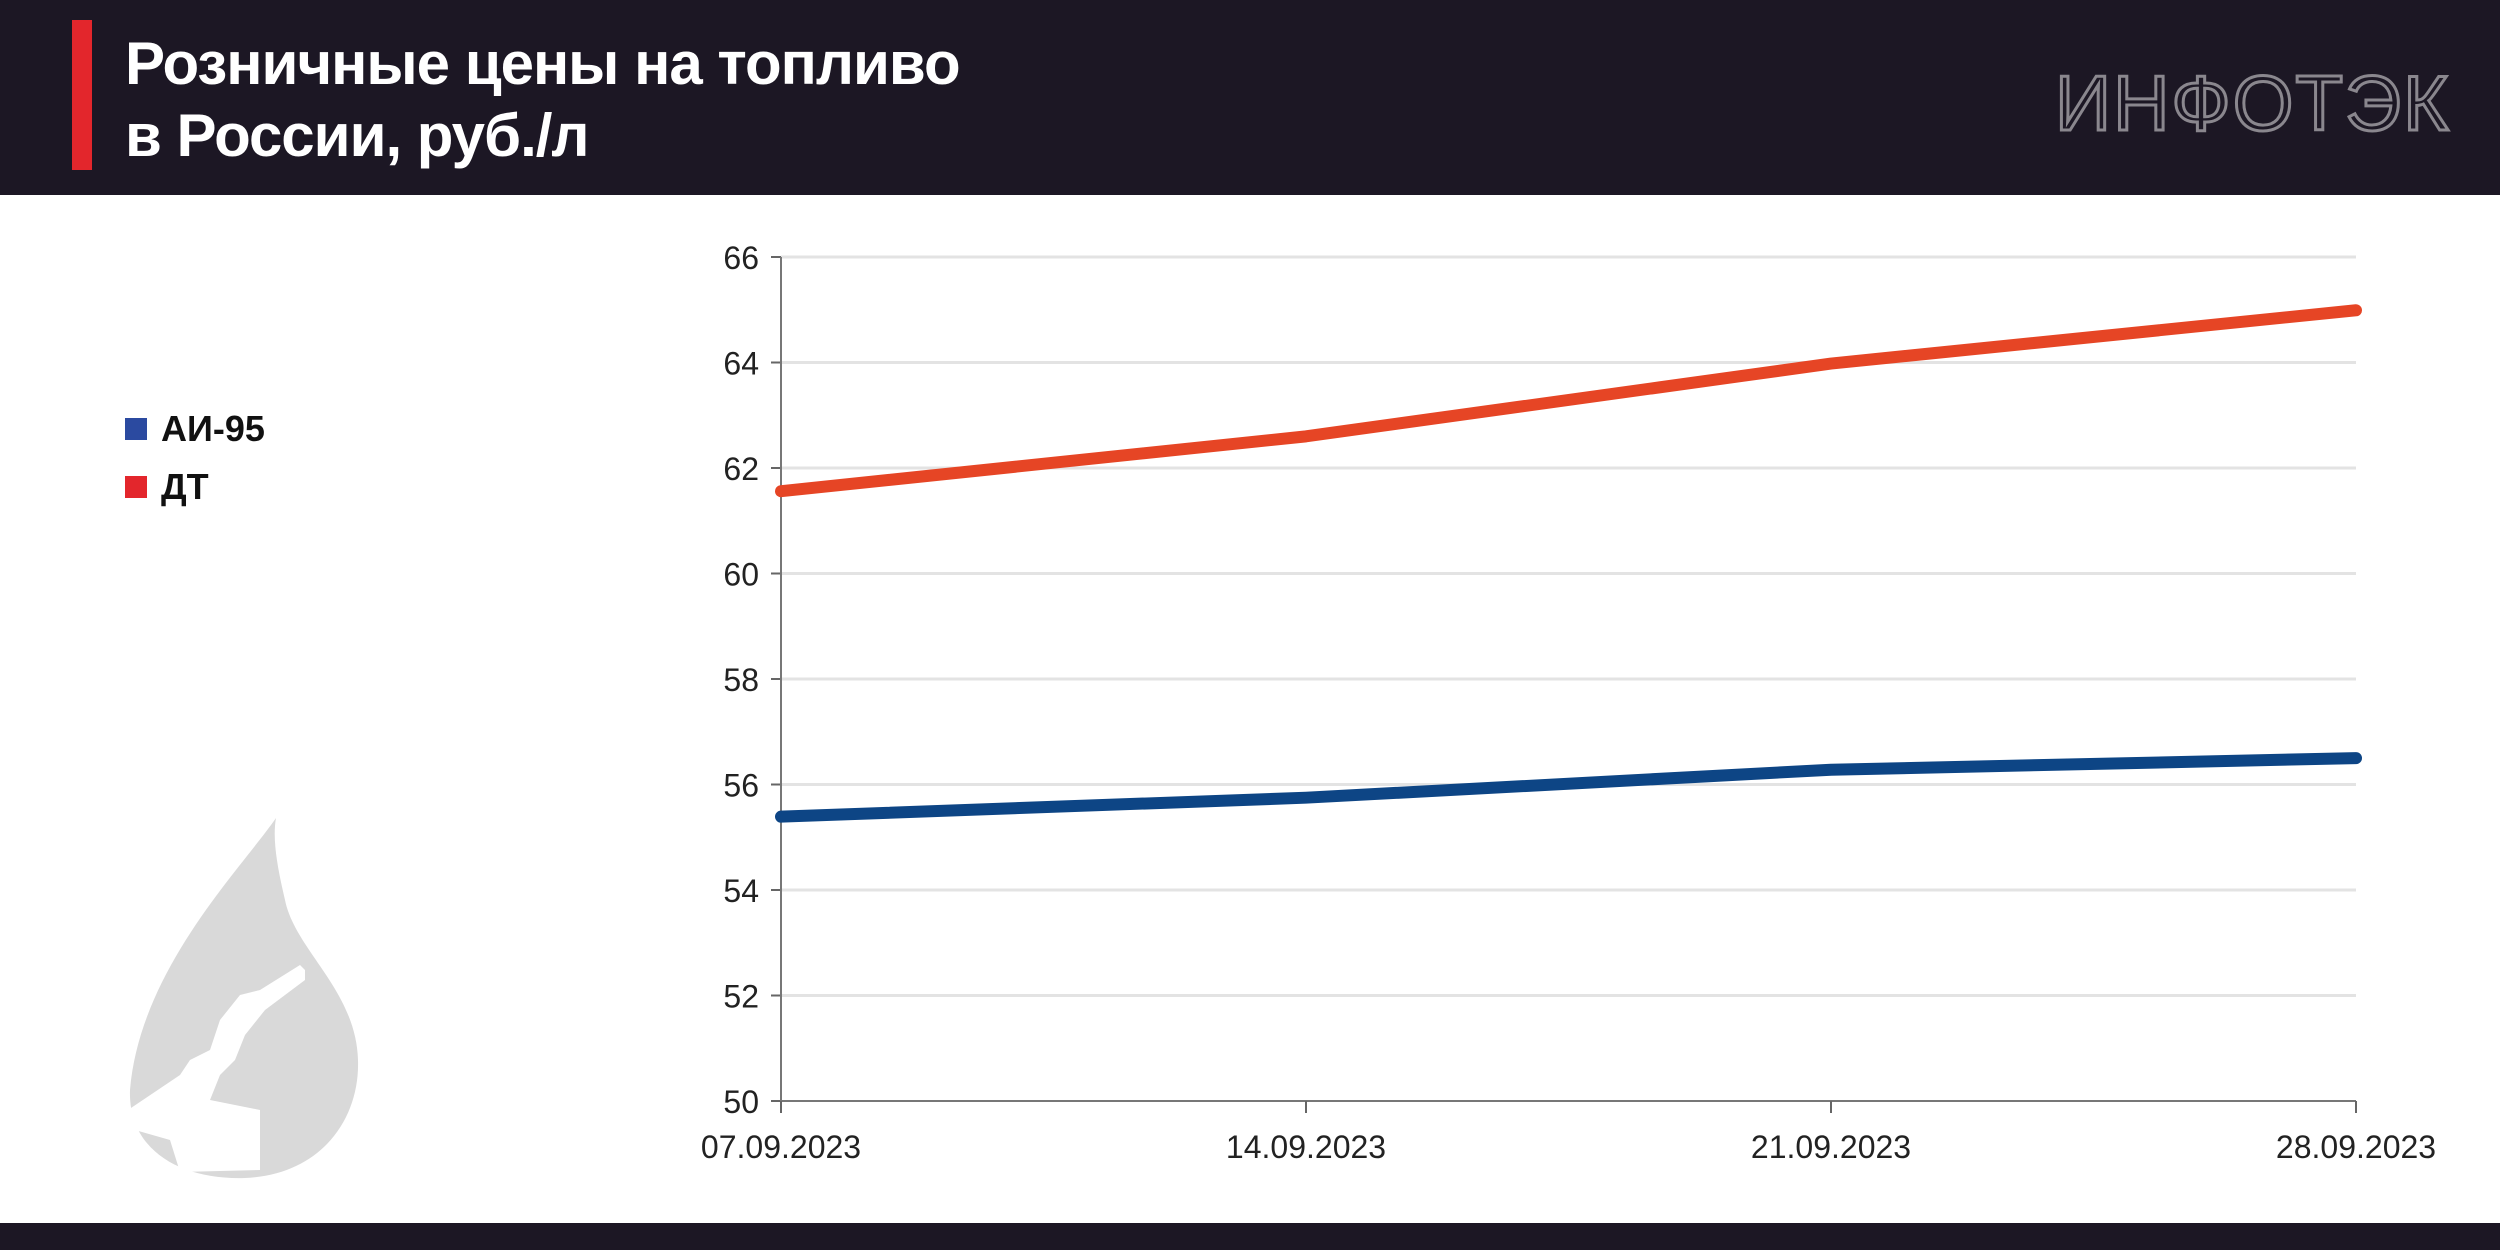 The image size is (2500, 1250). What do you see at coordinates (185, 486) in the screenshot?
I see `legend-label-dt: ДТ` at bounding box center [185, 486].